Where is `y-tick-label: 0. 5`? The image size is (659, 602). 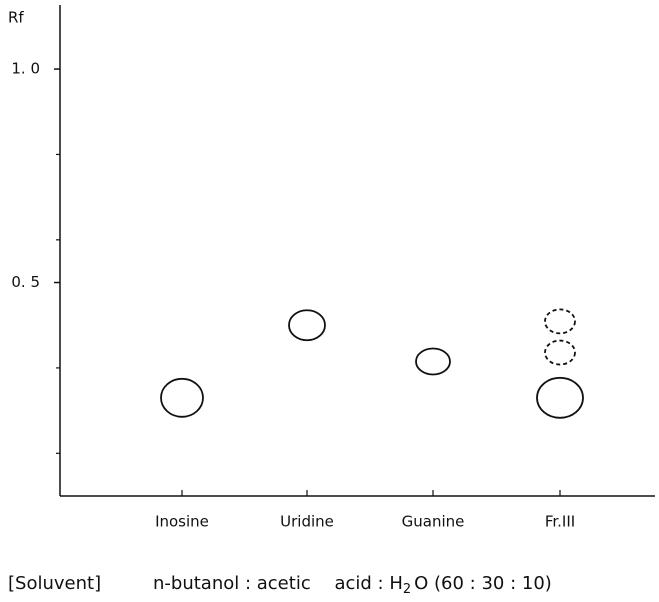 y-tick-label: 0. 5 is located at coordinates (25, 282).